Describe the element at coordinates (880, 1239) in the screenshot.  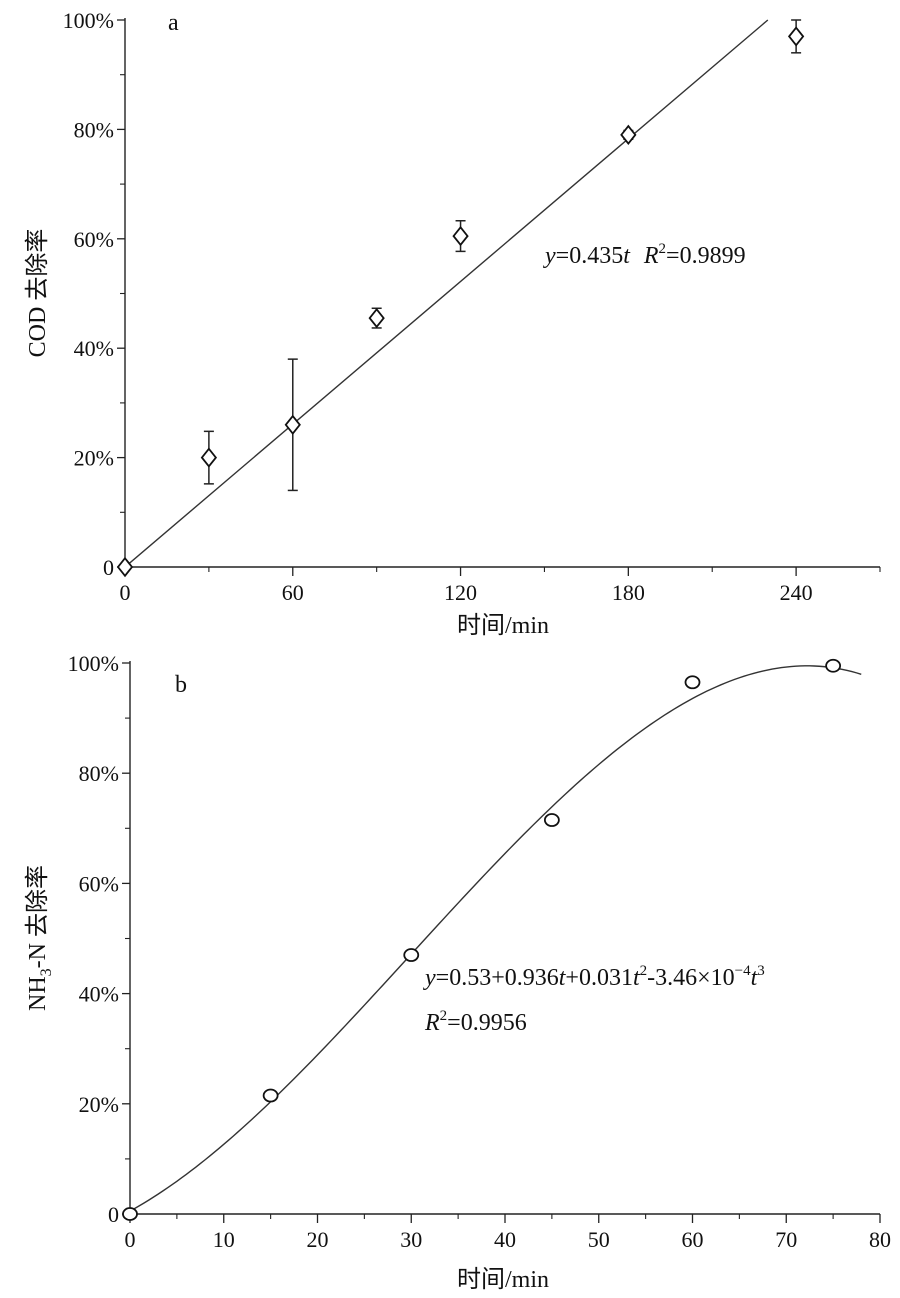
I see `b-x-tick-label: 80` at that location.